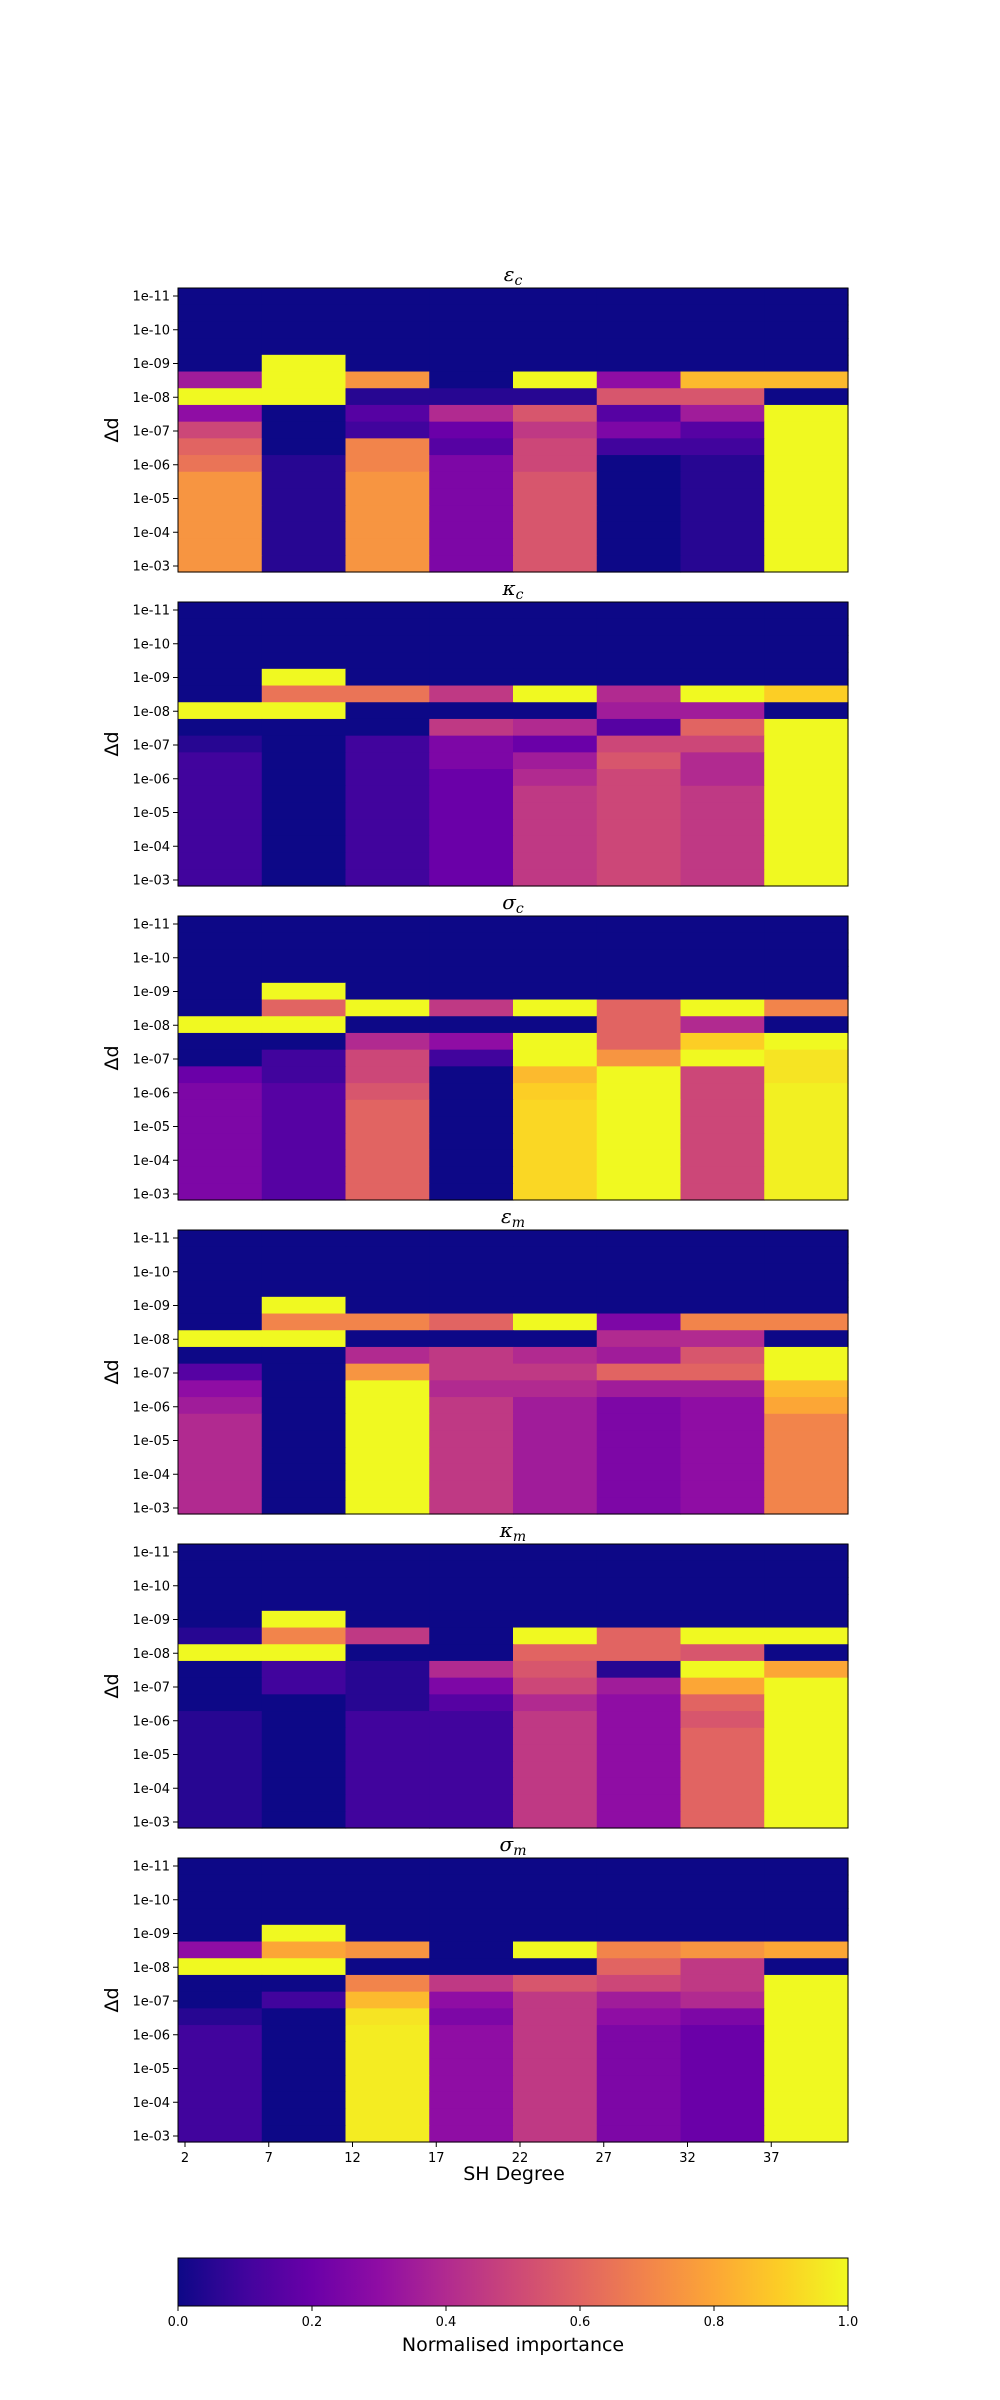  What do you see at coordinates (151, 847) in the screenshot?
I see `y-tick-label: 1e-04` at bounding box center [151, 847].